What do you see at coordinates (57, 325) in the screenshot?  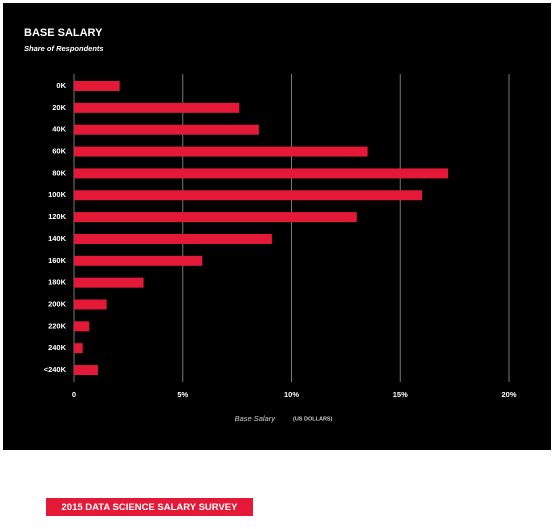 I see `y-tick-label: 220K` at bounding box center [57, 325].